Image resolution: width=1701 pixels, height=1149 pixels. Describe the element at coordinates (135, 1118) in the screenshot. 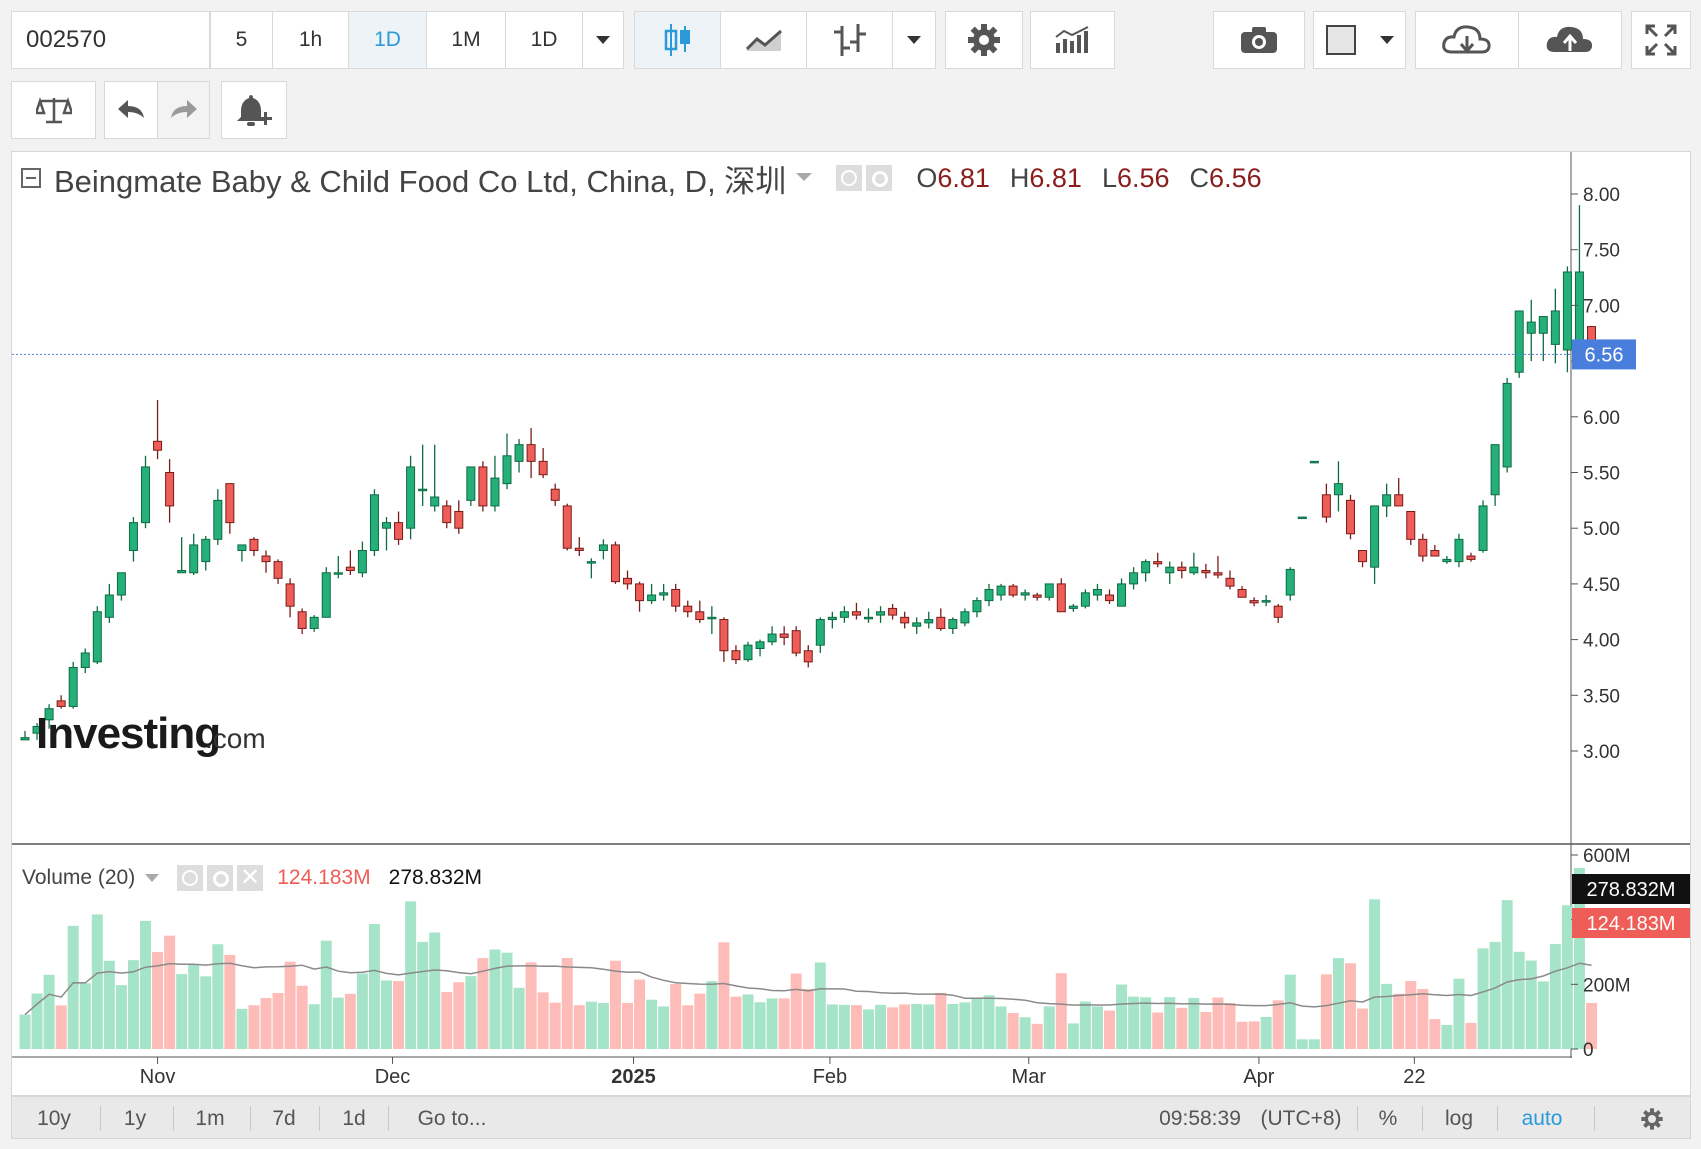

I see `range-1y: 1y` at that location.